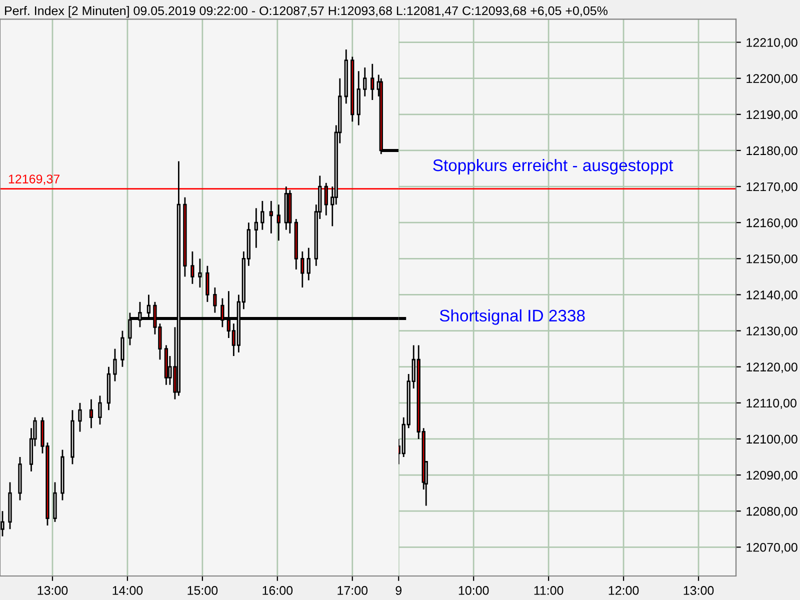  Describe the element at coordinates (353, 590) in the screenshot. I see `x-tick-label: 17:00` at that location.